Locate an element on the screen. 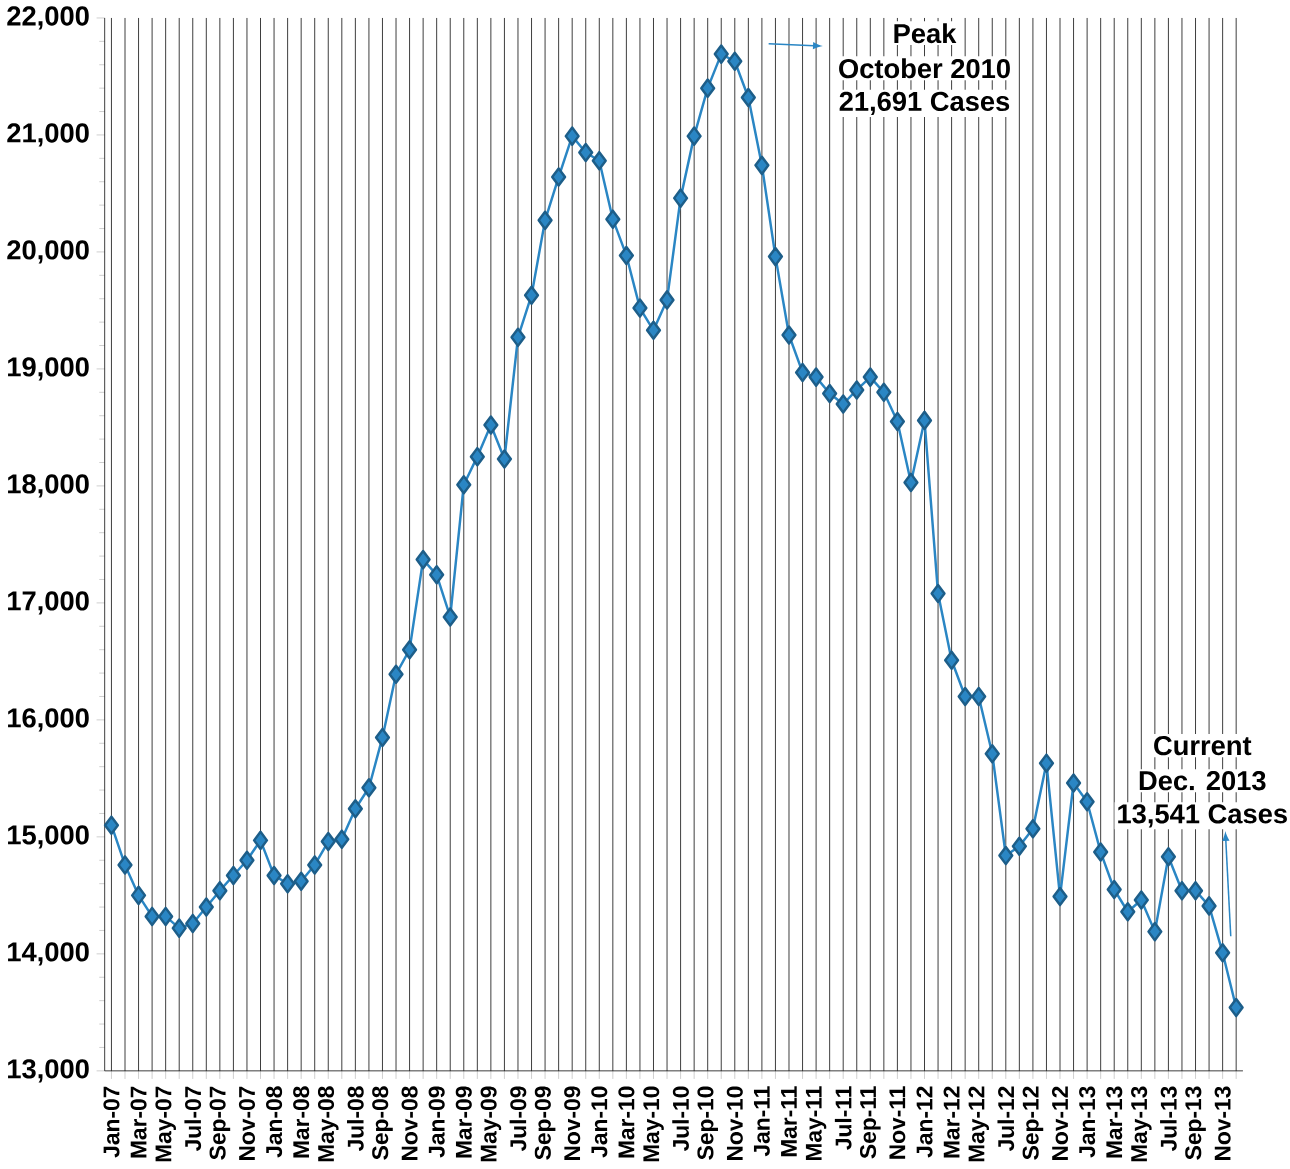  x-tick-label: Mar-10 is located at coordinates (626, 1122).